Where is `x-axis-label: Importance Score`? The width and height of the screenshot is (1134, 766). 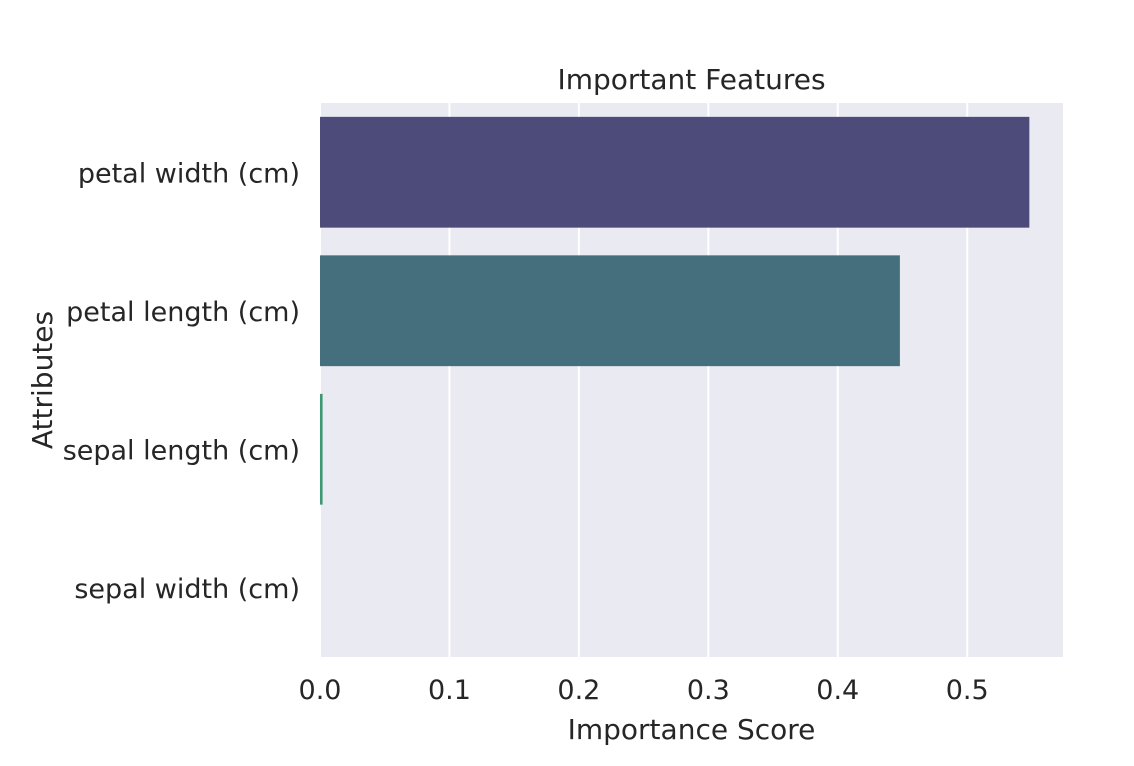
x-axis-label: Importance Score is located at coordinates (692, 729).